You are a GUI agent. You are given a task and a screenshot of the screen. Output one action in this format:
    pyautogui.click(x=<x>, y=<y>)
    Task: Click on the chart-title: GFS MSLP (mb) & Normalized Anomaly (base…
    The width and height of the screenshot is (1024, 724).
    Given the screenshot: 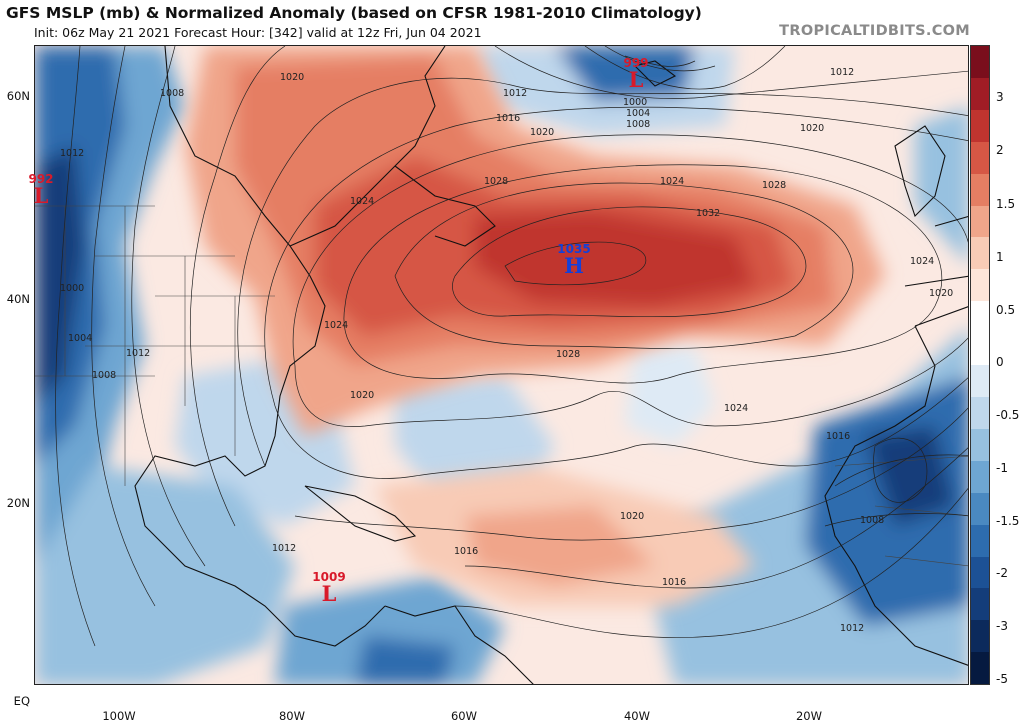 What is the action you would take?
    pyautogui.click(x=354, y=13)
    